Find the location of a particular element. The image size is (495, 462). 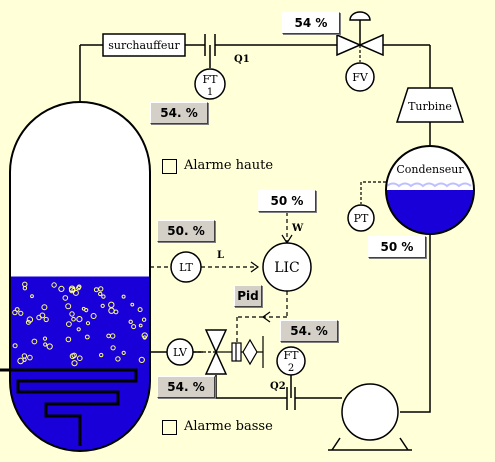

lic-label: LIC is located at coordinates (287, 268).